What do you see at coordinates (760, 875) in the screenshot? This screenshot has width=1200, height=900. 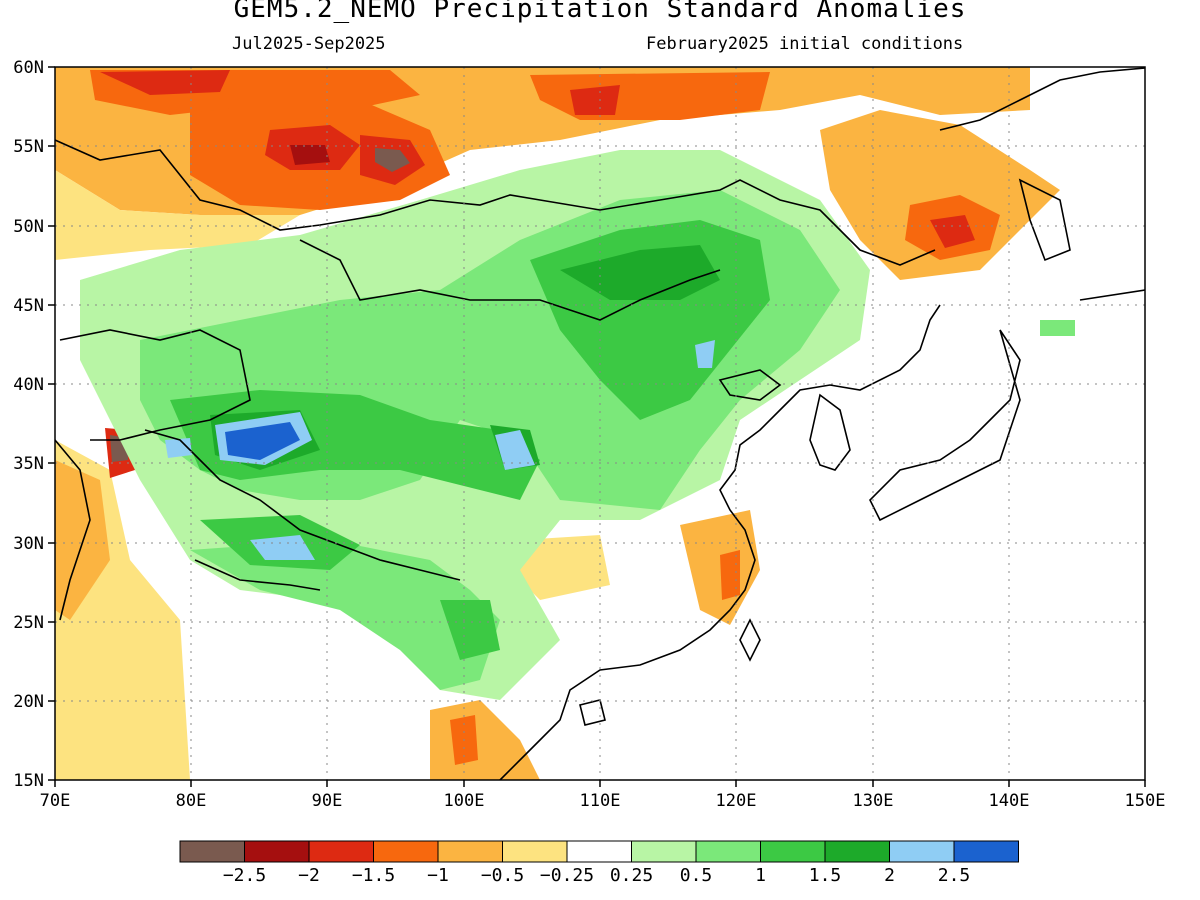 I see `colorbar-label: 1` at bounding box center [760, 875].